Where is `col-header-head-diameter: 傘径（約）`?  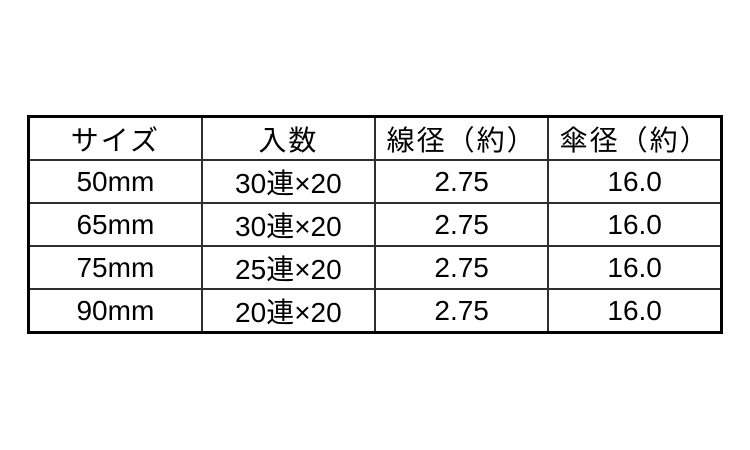
col-header-head-diameter: 傘径（約） is located at coordinates (635, 138).